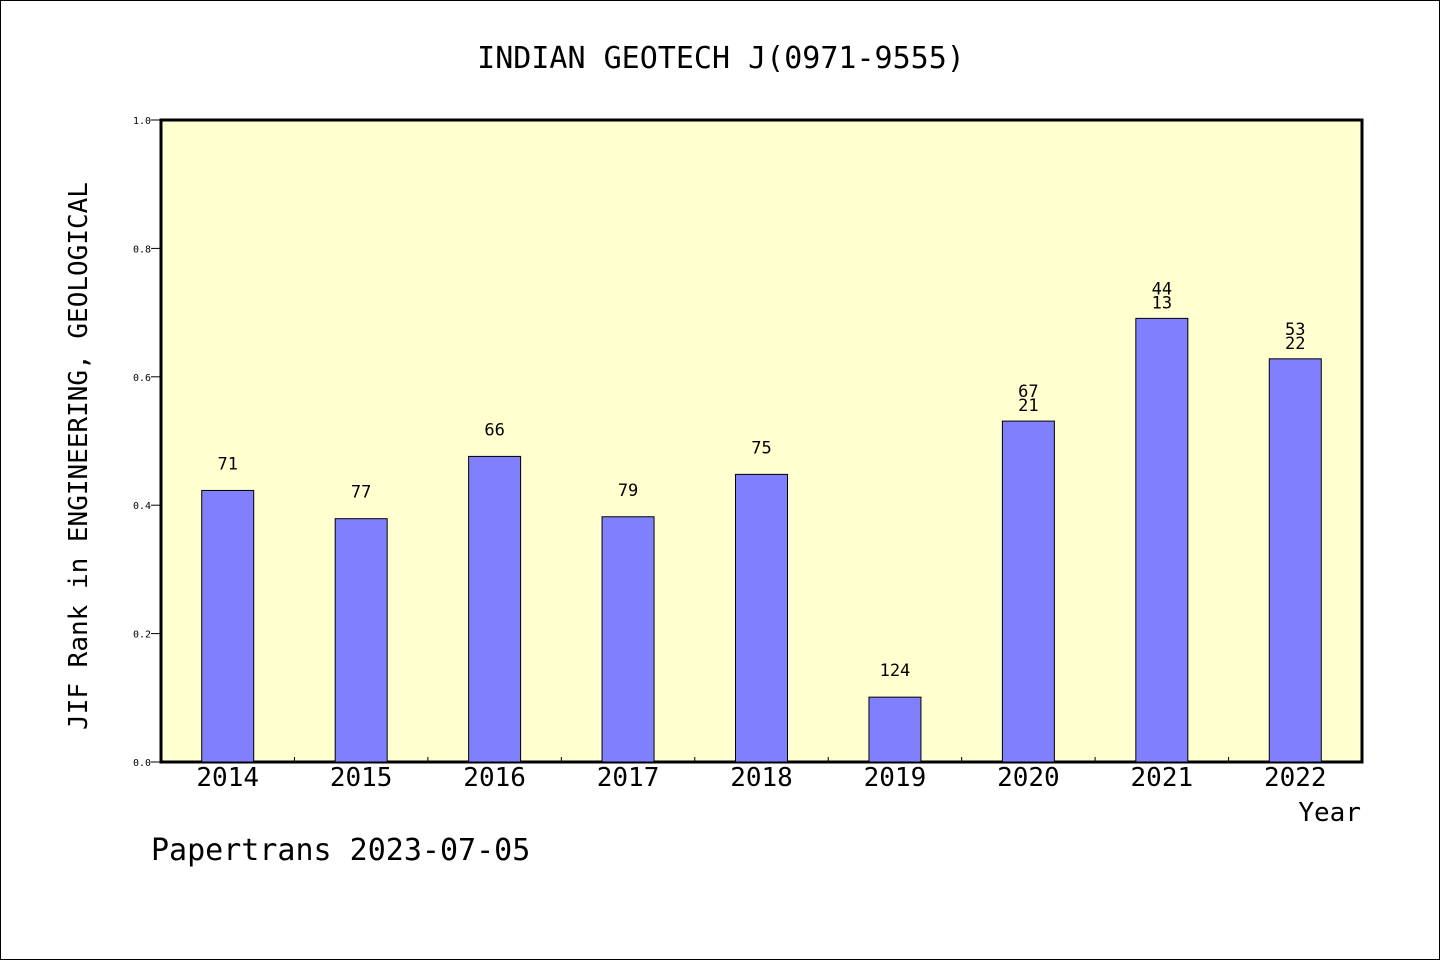  I want to click on bar-data-label: 75, so click(761, 448).